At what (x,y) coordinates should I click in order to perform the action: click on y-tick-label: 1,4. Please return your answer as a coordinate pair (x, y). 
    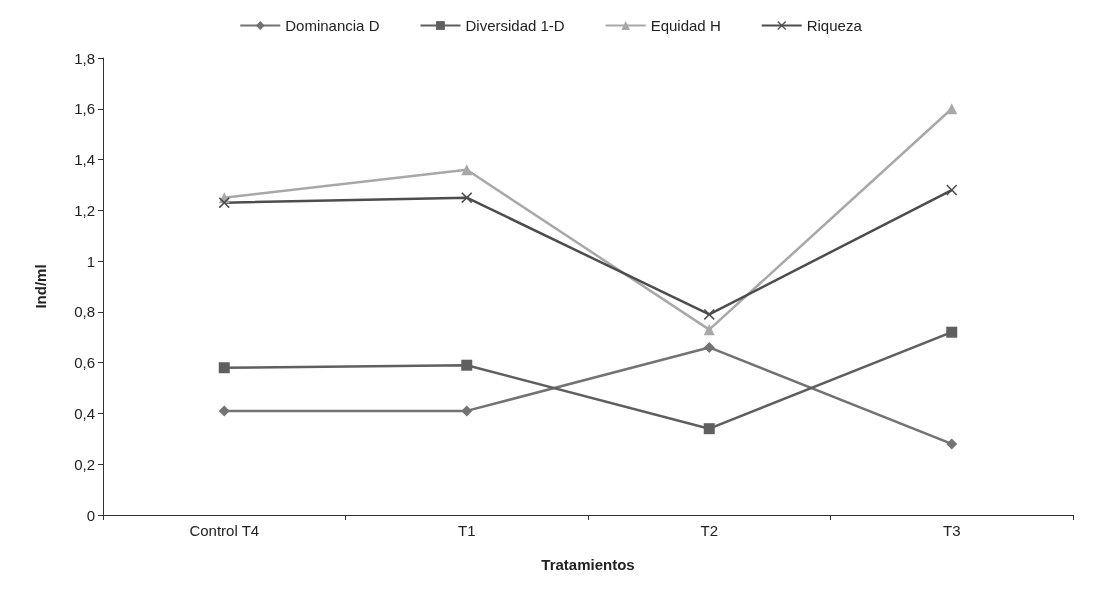
    Looking at the image, I should click on (84, 160).